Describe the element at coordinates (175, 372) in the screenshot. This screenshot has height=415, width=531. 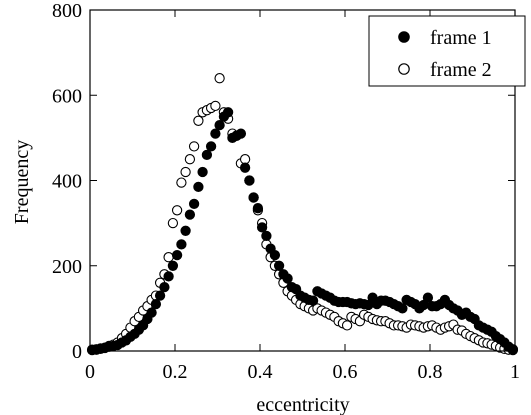
I see `x-tick-label: 0.2` at that location.